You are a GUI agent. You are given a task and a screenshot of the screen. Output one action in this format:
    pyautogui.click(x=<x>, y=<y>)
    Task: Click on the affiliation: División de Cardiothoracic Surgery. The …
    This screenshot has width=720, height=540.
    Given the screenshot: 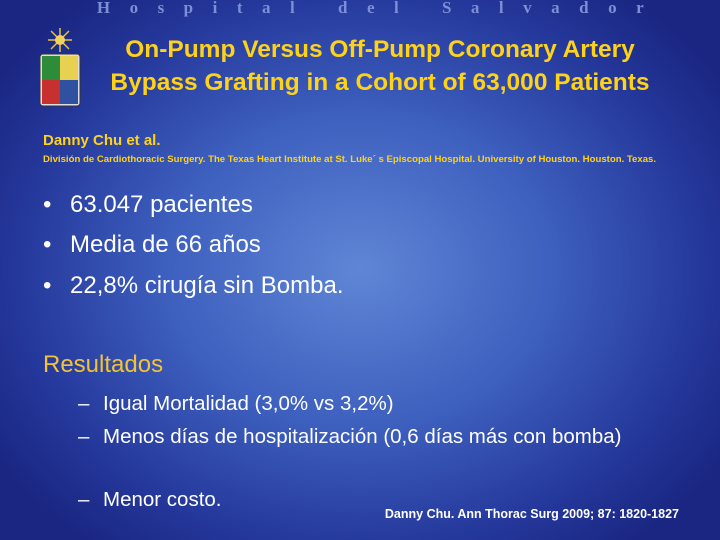 What is the action you would take?
    pyautogui.click(x=350, y=159)
    